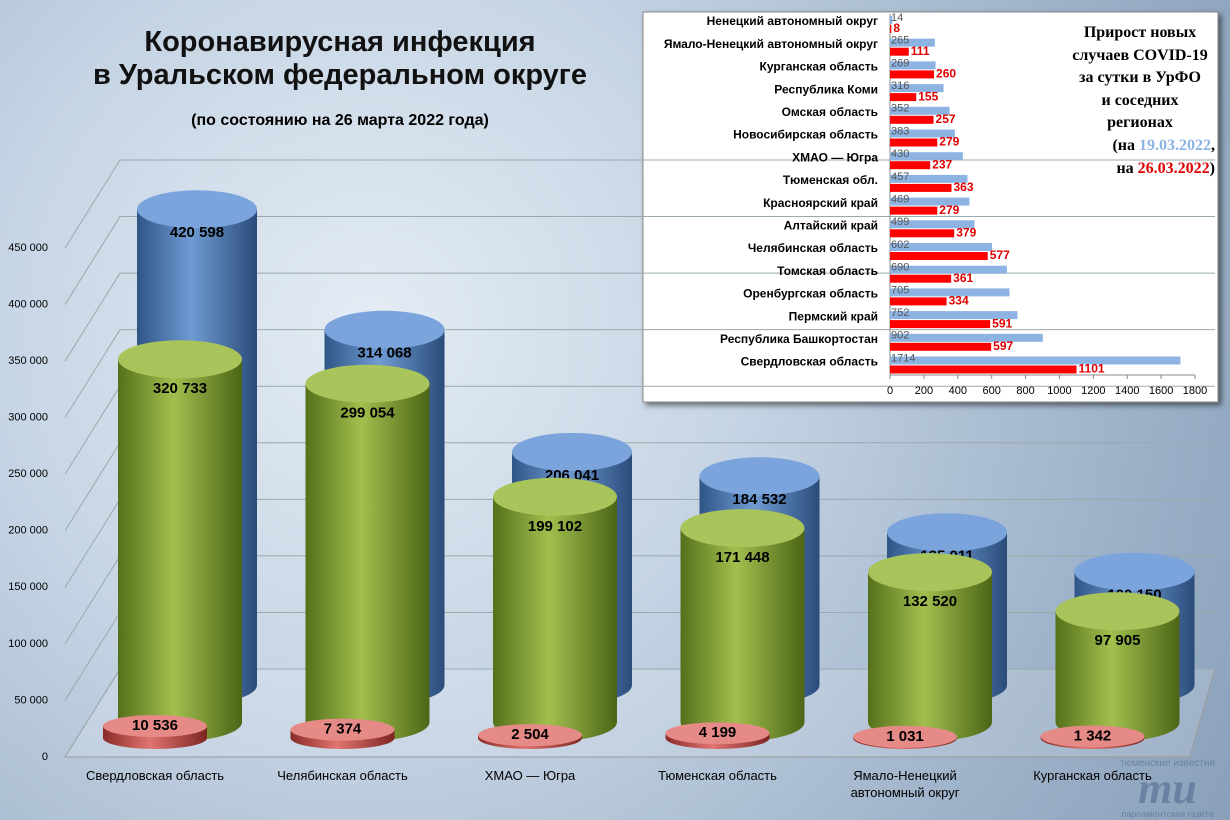 The height and width of the screenshot is (820, 1230). I want to click on value-label: 269, so click(900, 63).